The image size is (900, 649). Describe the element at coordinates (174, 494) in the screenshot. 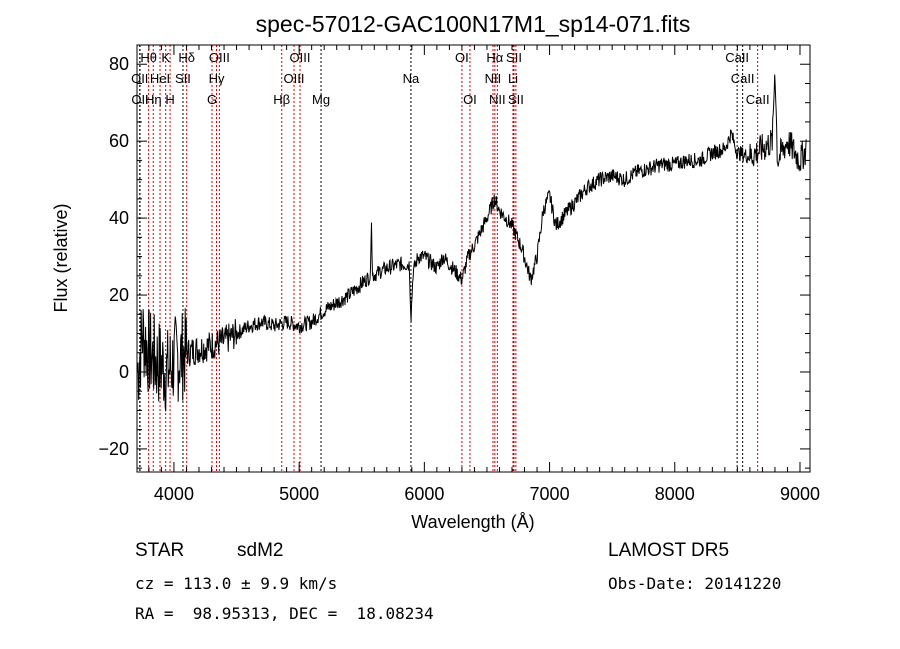

I see `x-tick-label: 4000` at that location.